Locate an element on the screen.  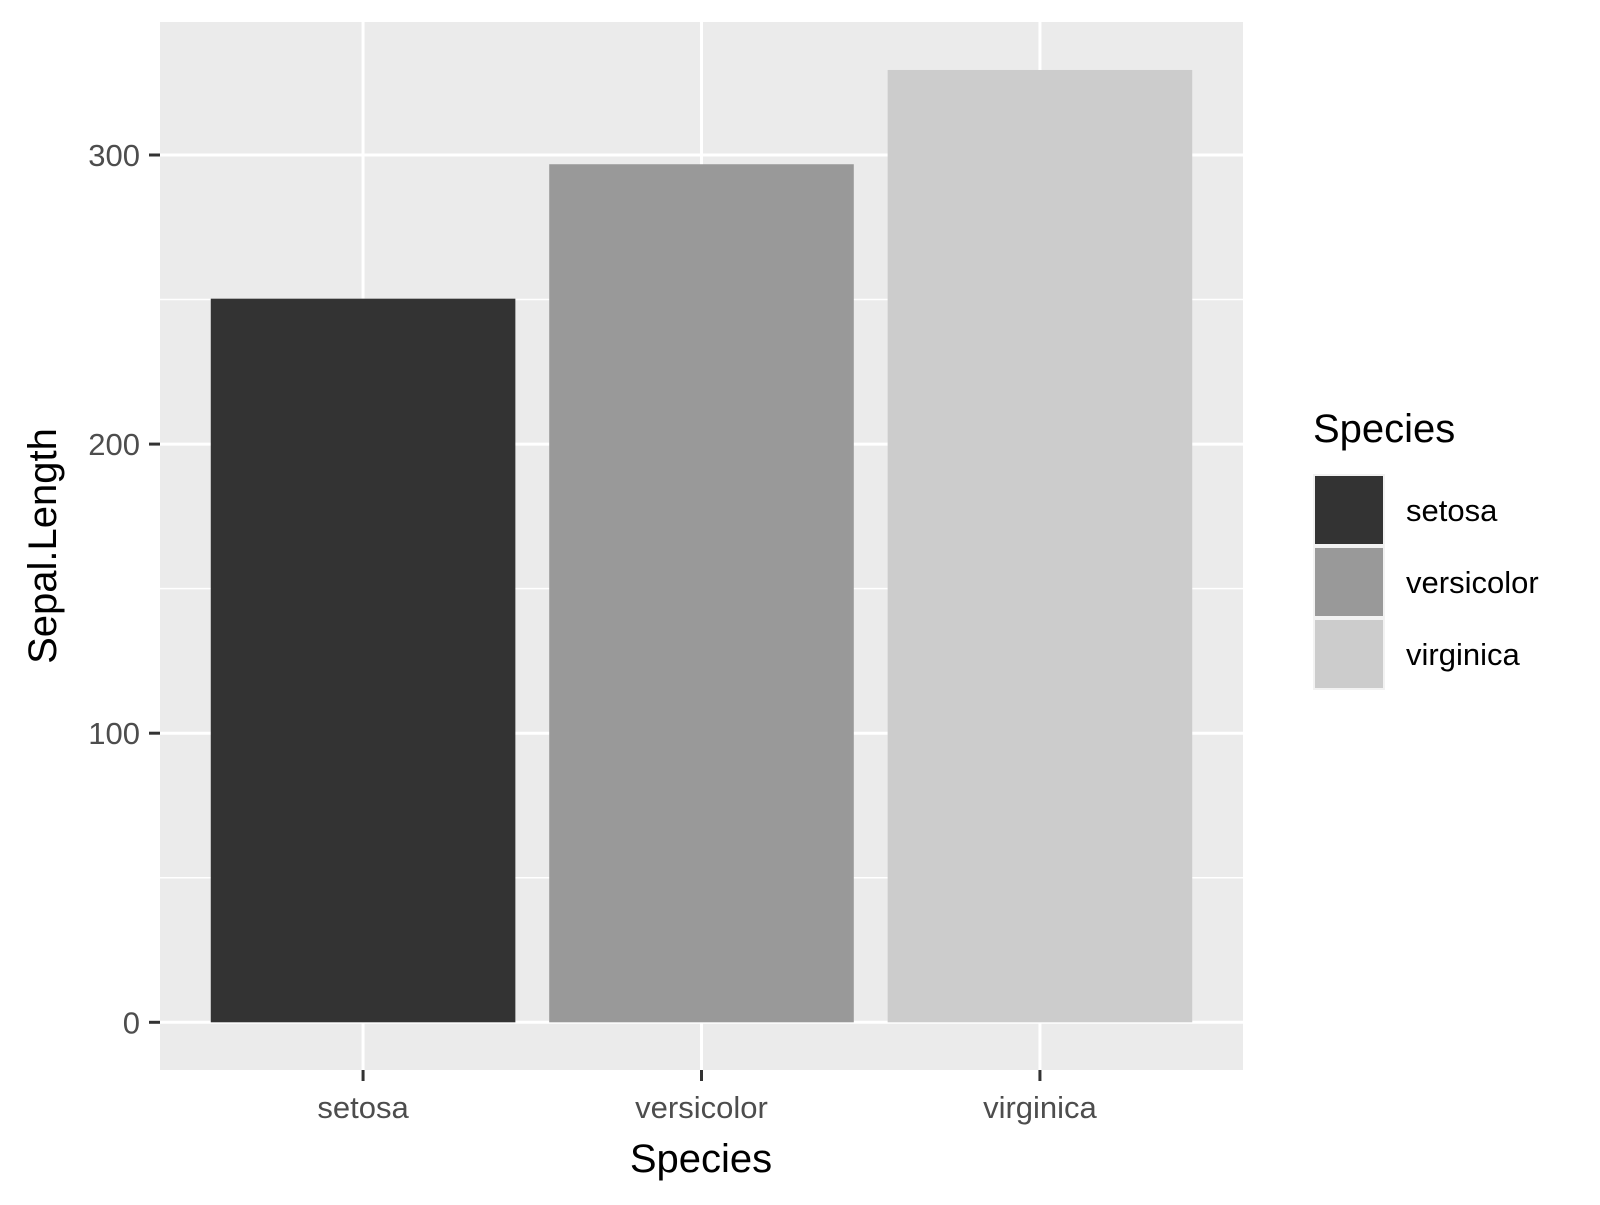
x-tick-label: setosa is located at coordinates (363, 1107).